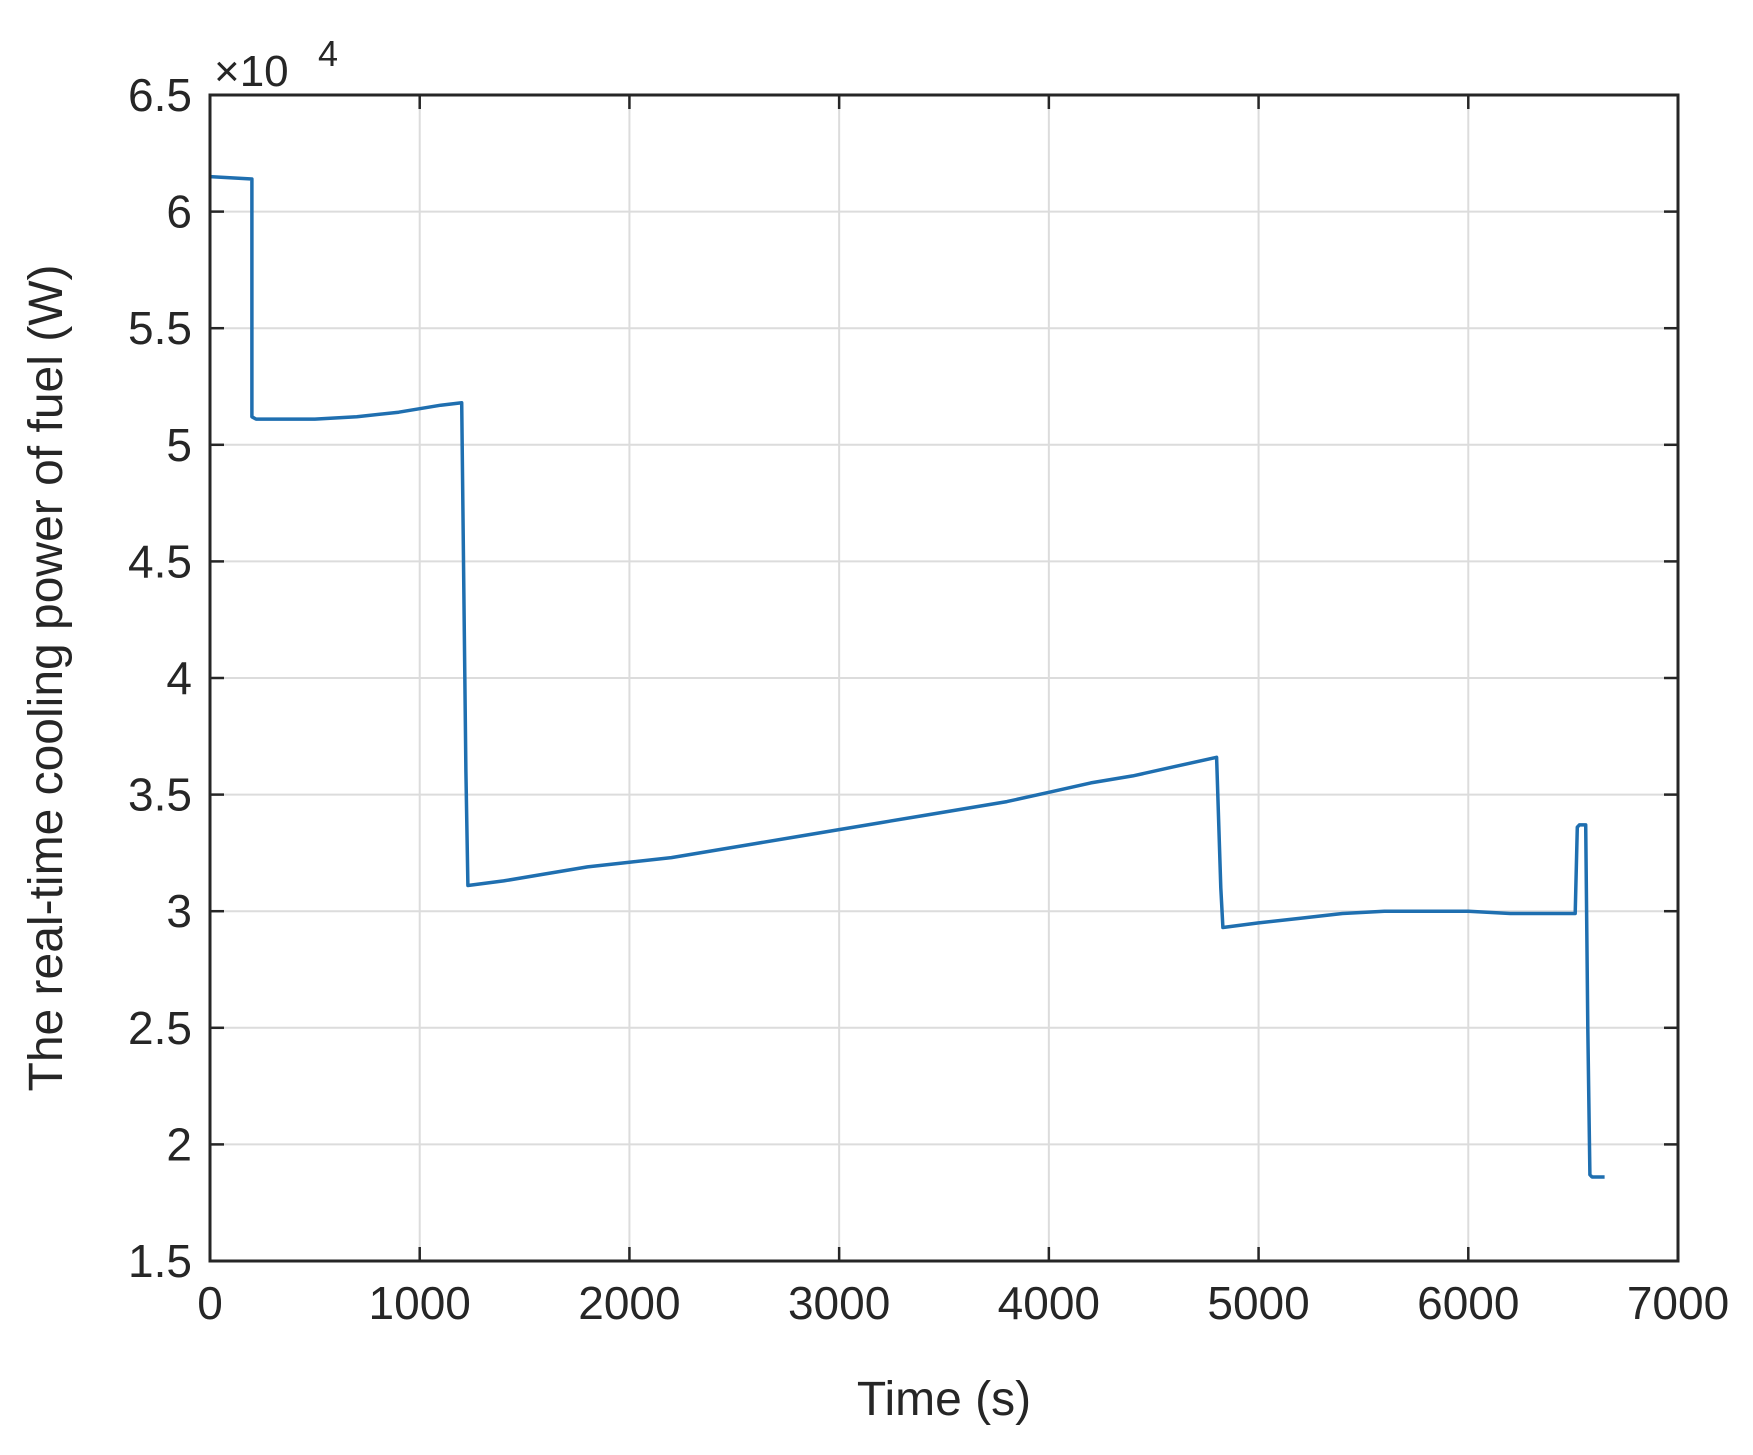 Image resolution: width=1753 pixels, height=1455 pixels. What do you see at coordinates (1258, 1303) in the screenshot?
I see `x-tick-label: 5000` at bounding box center [1258, 1303].